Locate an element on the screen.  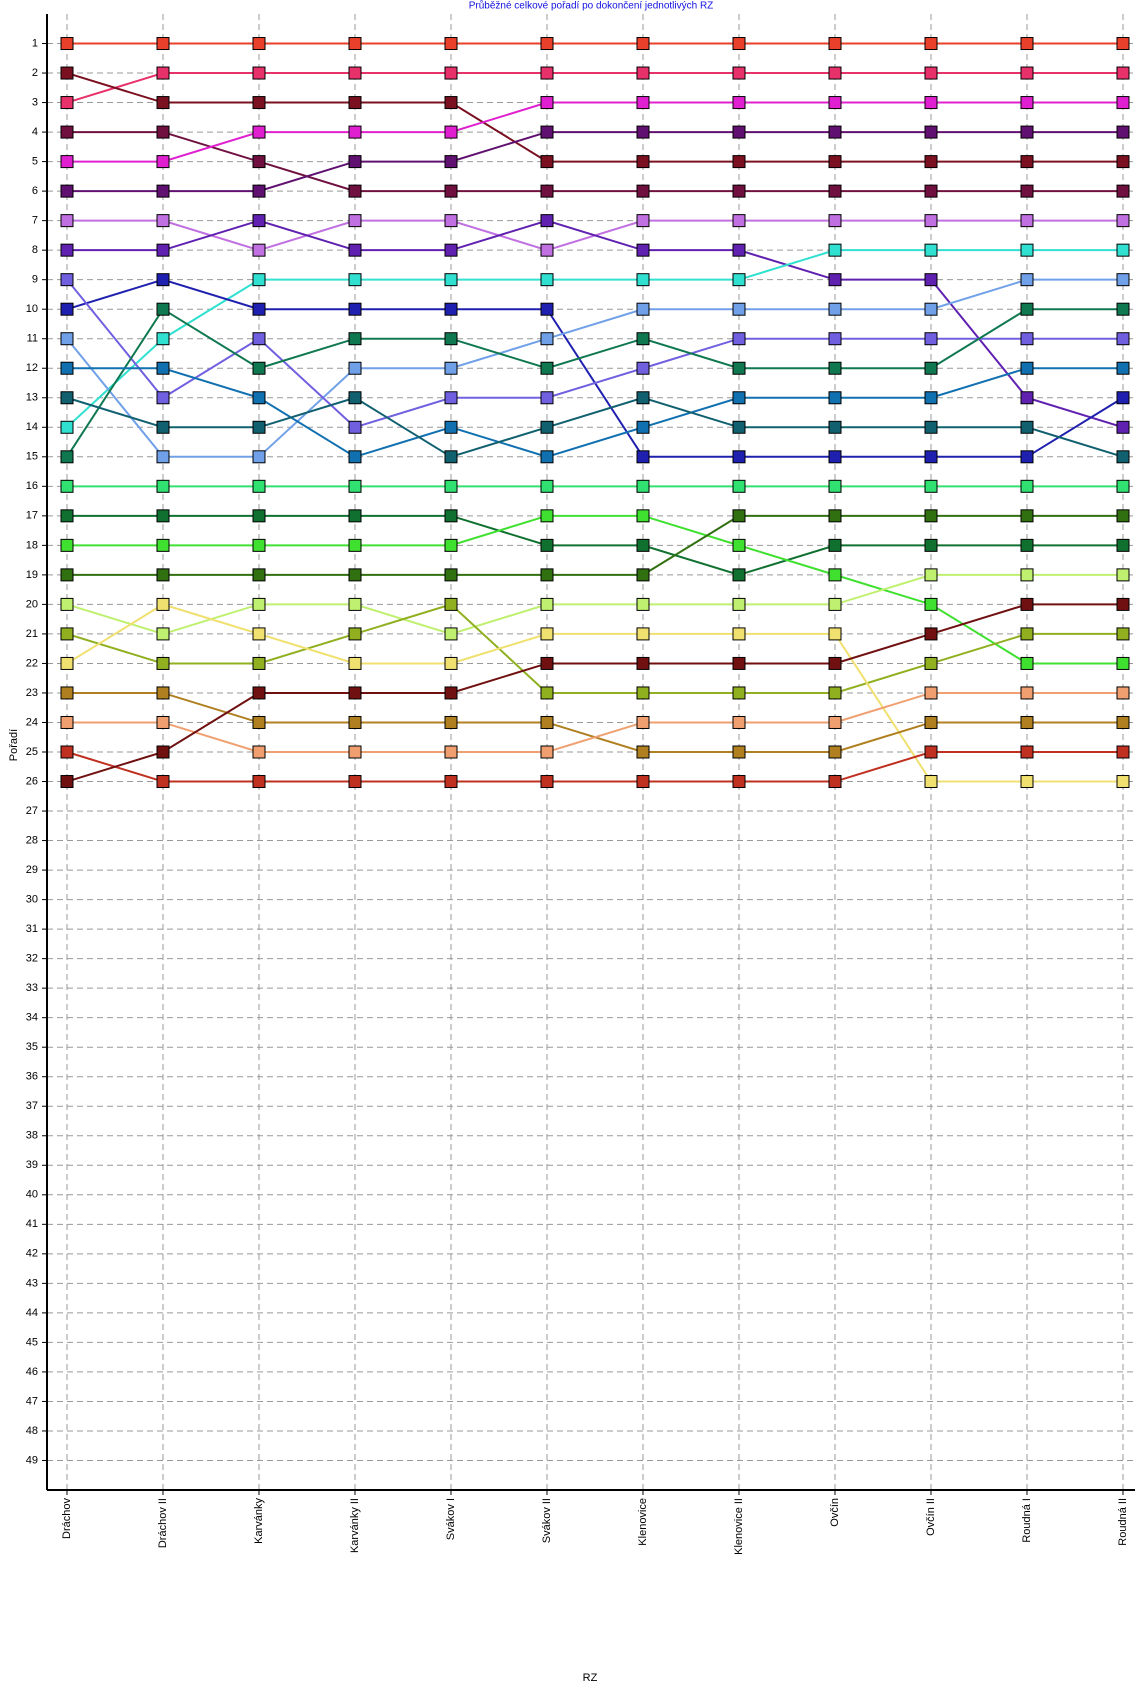
y-tick-label: 25 is located at coordinates (32, 752).